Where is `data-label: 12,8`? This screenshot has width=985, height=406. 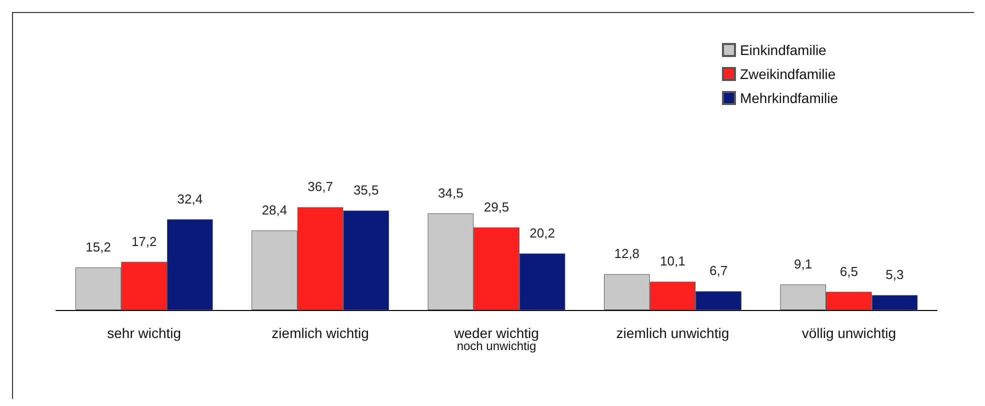 data-label: 12,8 is located at coordinates (627, 254).